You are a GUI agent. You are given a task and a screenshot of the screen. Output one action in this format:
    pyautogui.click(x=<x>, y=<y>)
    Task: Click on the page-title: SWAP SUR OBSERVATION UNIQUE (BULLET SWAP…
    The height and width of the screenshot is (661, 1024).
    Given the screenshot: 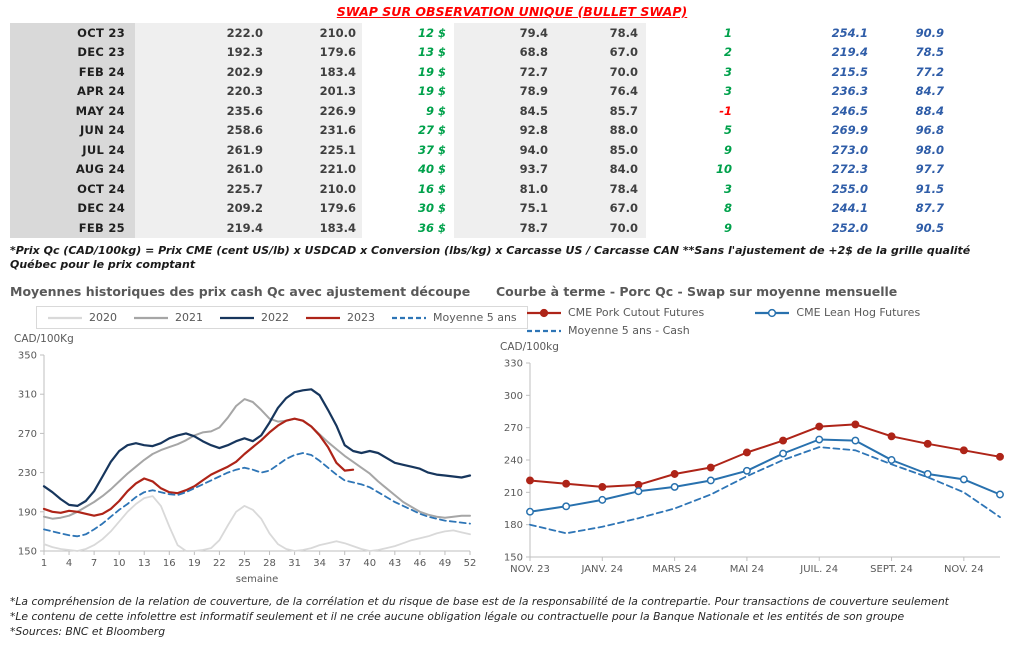 What is the action you would take?
    pyautogui.click(x=512, y=11)
    